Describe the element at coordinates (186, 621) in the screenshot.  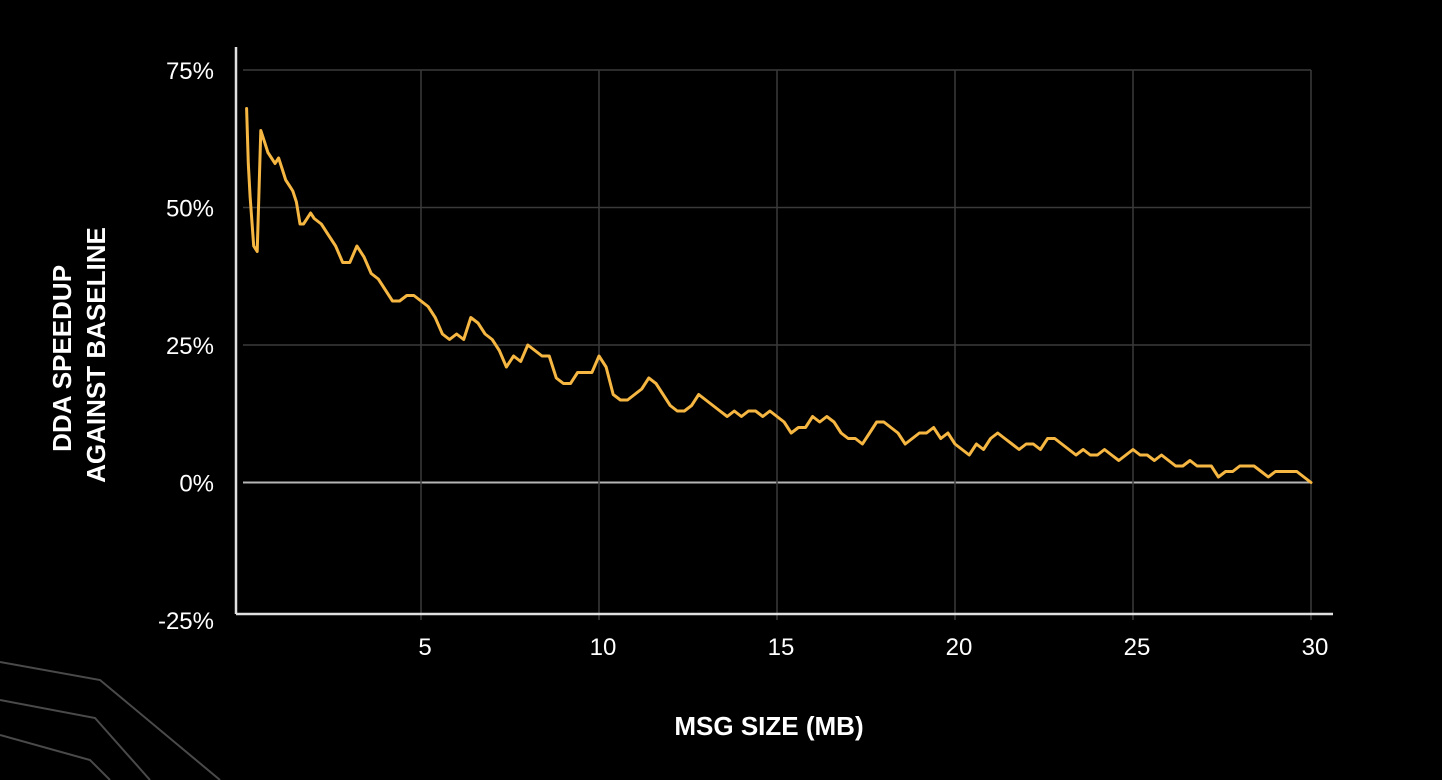
I see `y-tick-label: -25%` at that location.